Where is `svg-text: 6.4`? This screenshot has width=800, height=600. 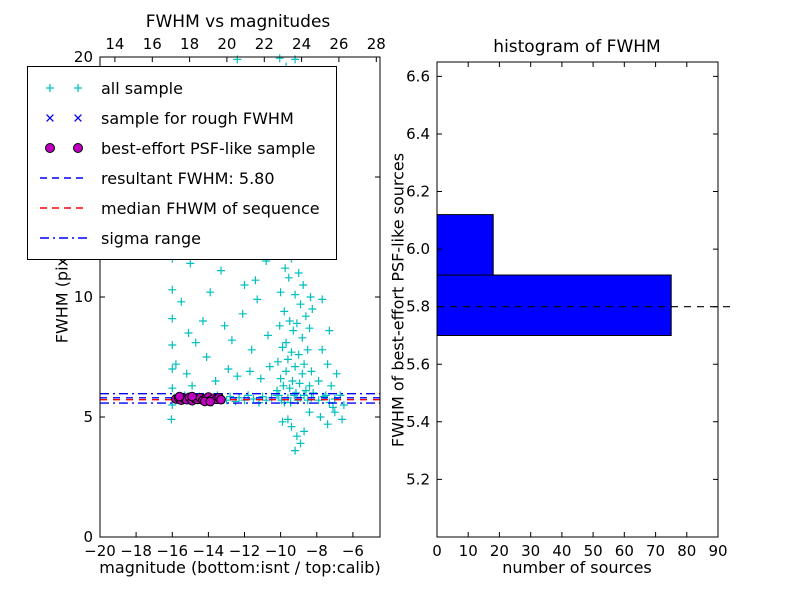
svg-text: 6.4 is located at coordinates (418, 134).